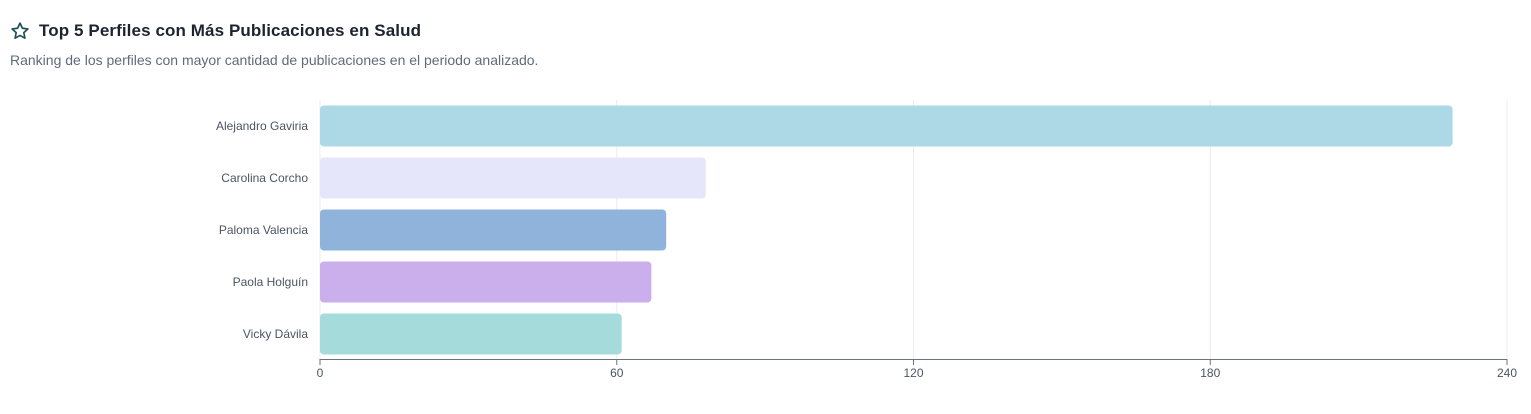 The height and width of the screenshot is (414, 1531). Describe the element at coordinates (20, 31) in the screenshot. I see `star-icon` at that location.